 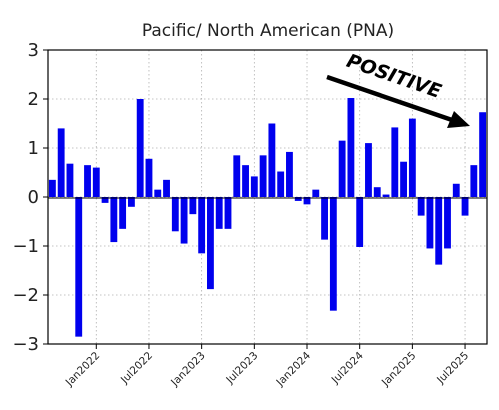 What do you see at coordinates (241, 368) in the screenshot?
I see `x-tick-label: Jul2023` at bounding box center [241, 368].